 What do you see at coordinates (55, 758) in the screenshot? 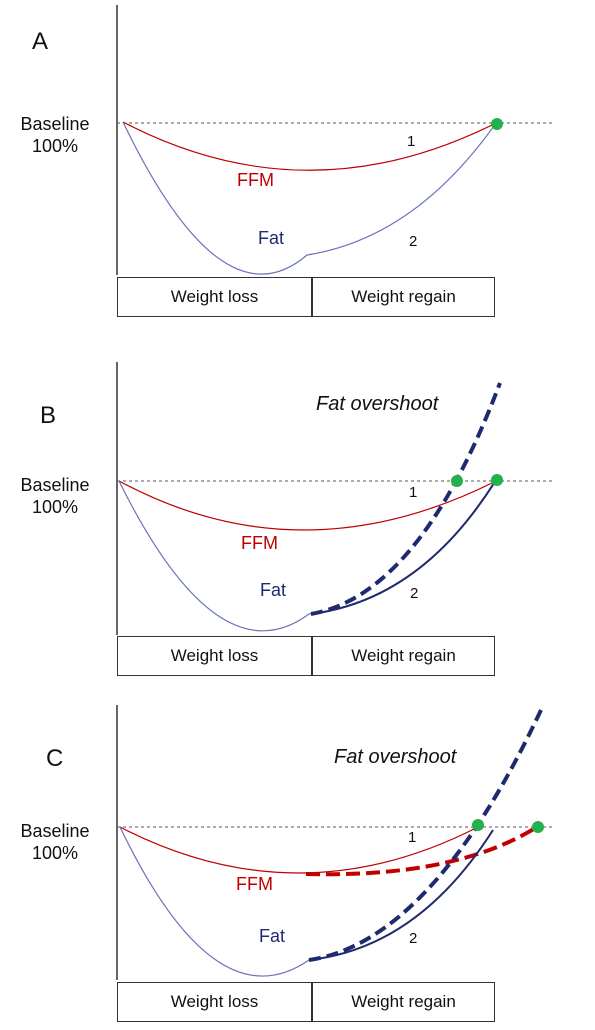
I see `panel-letter: C` at bounding box center [55, 758].